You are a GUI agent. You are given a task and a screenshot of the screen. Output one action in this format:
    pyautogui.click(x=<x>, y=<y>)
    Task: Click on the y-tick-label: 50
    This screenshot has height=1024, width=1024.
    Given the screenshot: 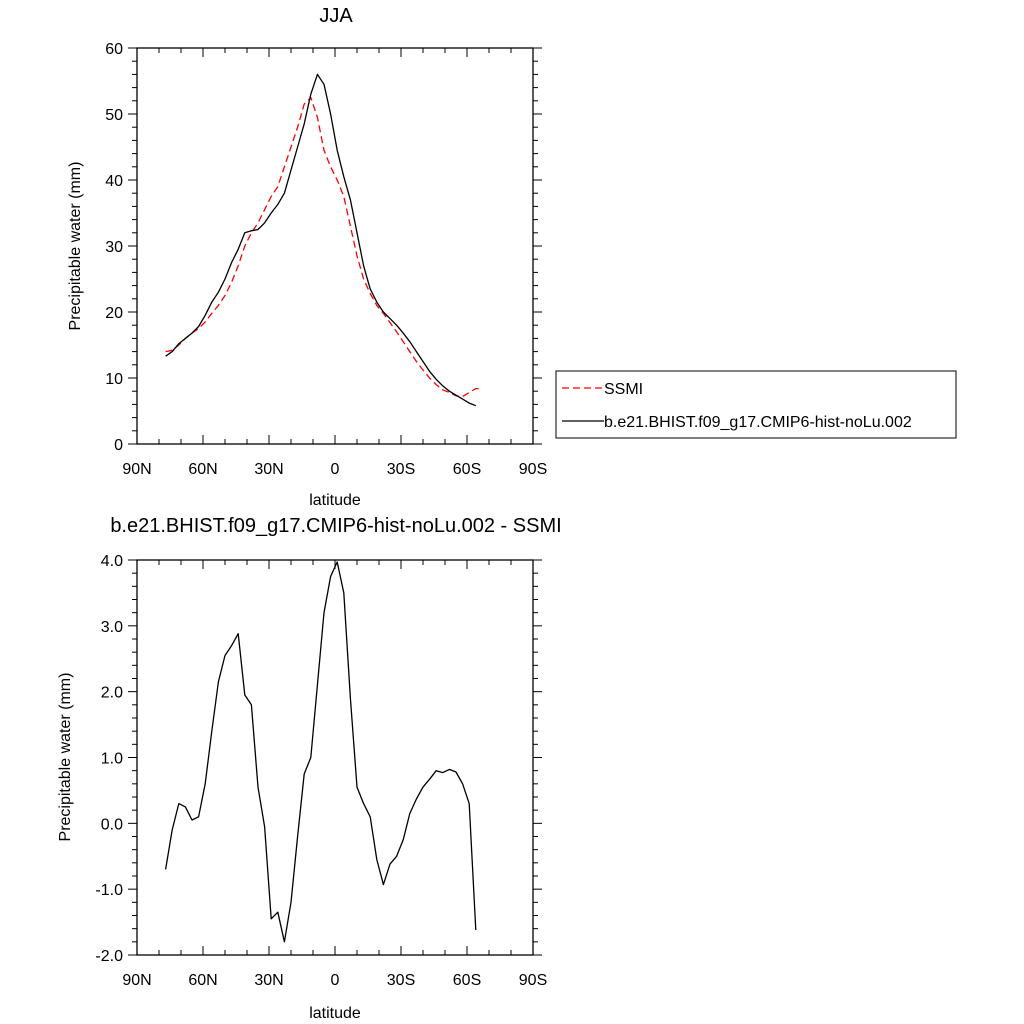 What is the action you would take?
    pyautogui.click(x=114, y=115)
    